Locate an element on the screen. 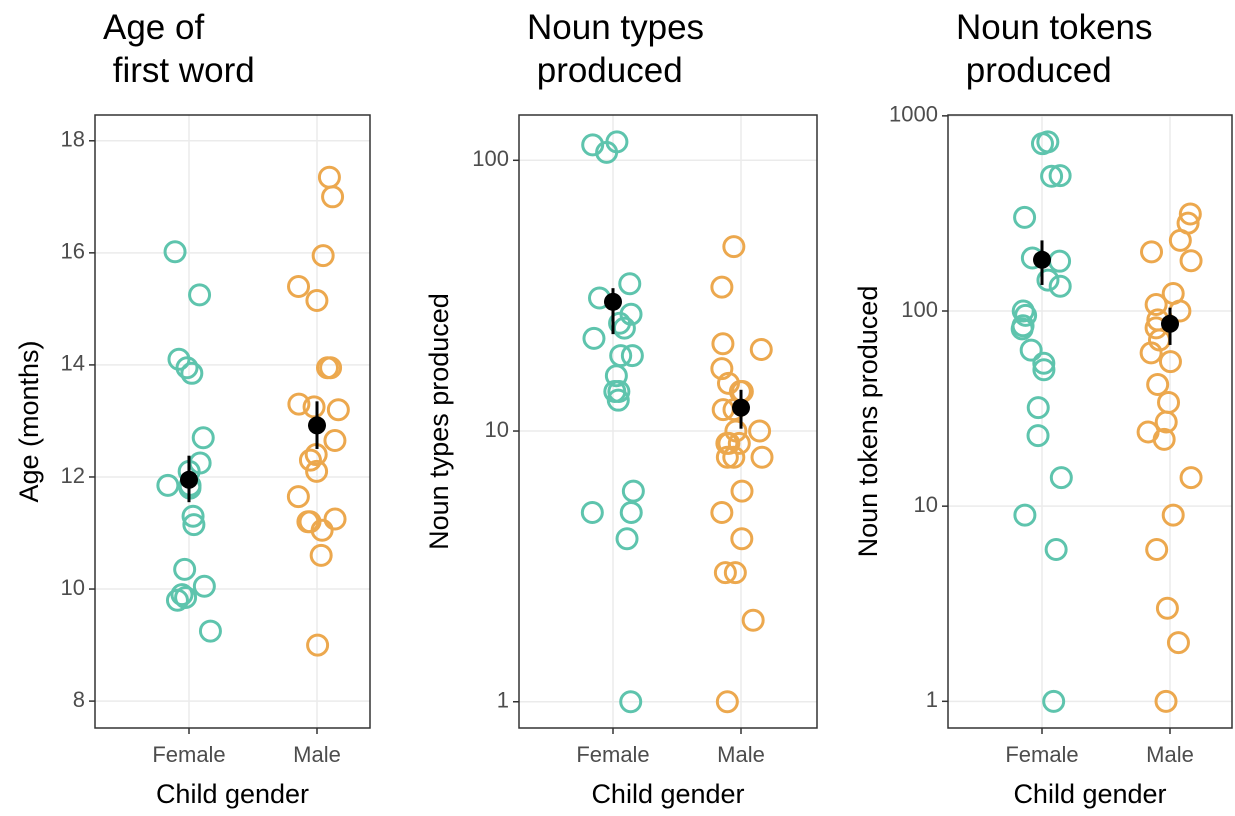 Image resolution: width=1235 pixels, height=816 pixels. y-tick-label: 18 is located at coordinates (73, 139).